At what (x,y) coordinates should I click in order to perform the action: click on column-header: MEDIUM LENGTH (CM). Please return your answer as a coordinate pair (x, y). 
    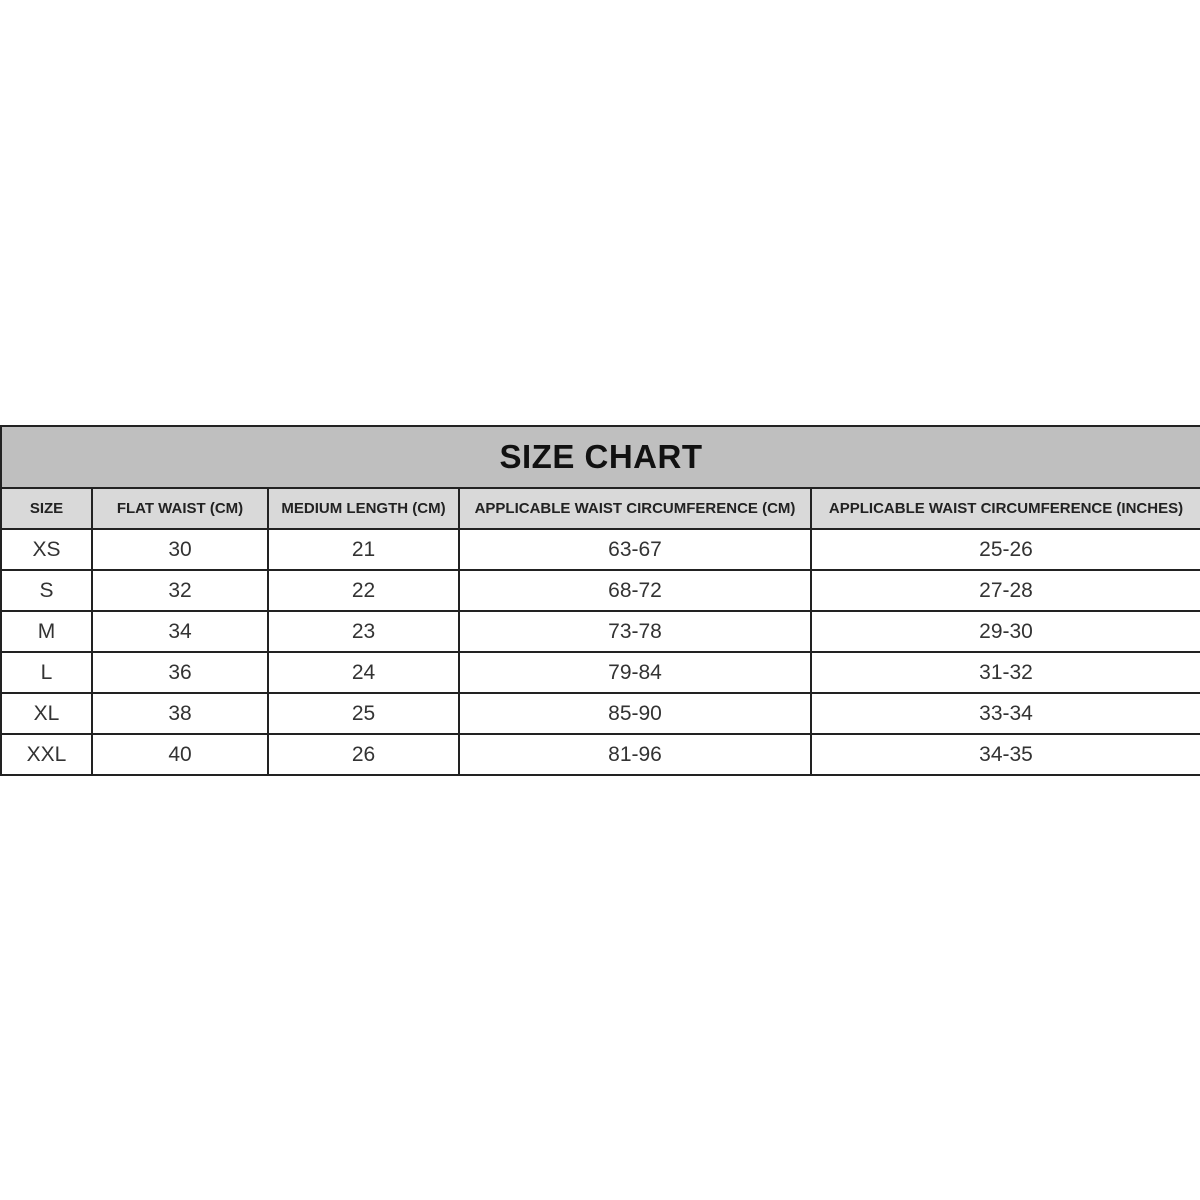
    Looking at the image, I should click on (363, 508).